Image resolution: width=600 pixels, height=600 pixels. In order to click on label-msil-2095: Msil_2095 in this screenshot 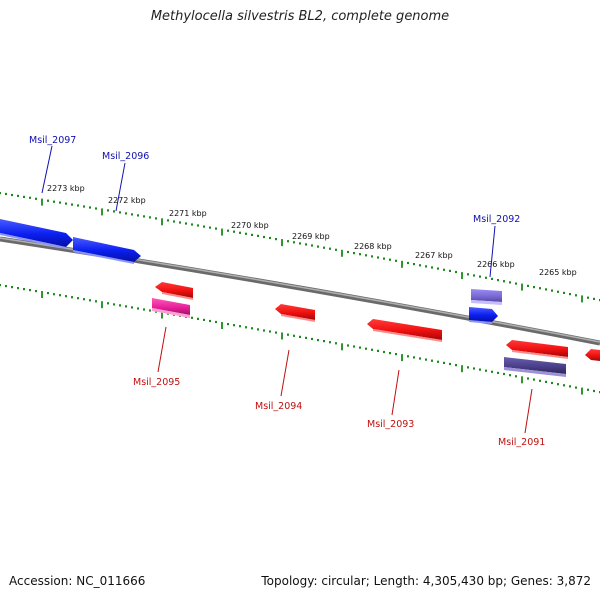, I will do `click(156, 382)`.